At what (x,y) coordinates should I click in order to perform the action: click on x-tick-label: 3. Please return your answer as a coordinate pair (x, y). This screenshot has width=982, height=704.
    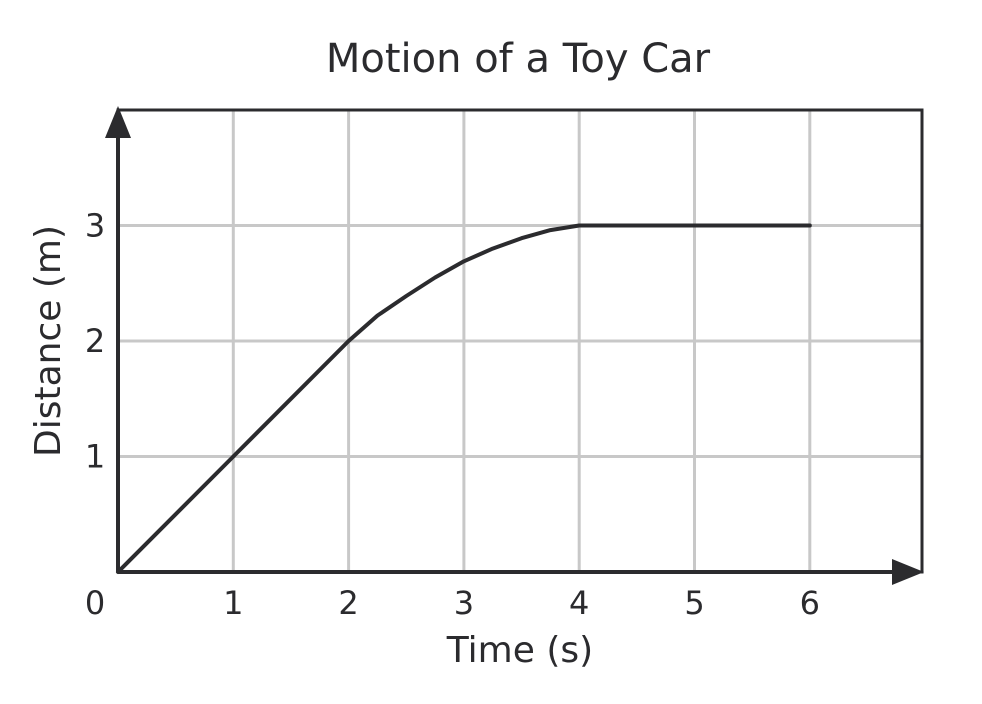
    Looking at the image, I should click on (464, 603).